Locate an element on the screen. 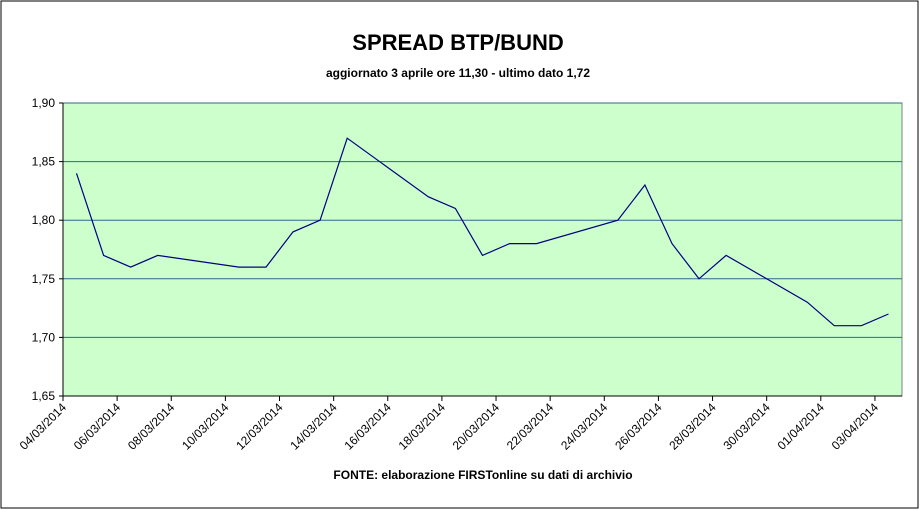  chart-title: SPREAD BTP/BUND is located at coordinates (457, 42).